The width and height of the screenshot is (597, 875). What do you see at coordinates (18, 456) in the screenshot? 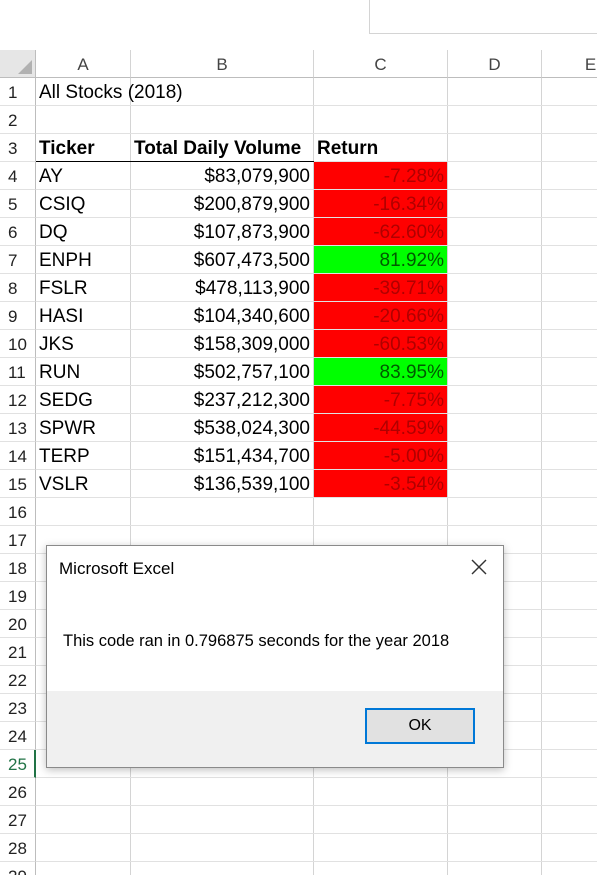
I see `row-header-14: 14` at bounding box center [18, 456].